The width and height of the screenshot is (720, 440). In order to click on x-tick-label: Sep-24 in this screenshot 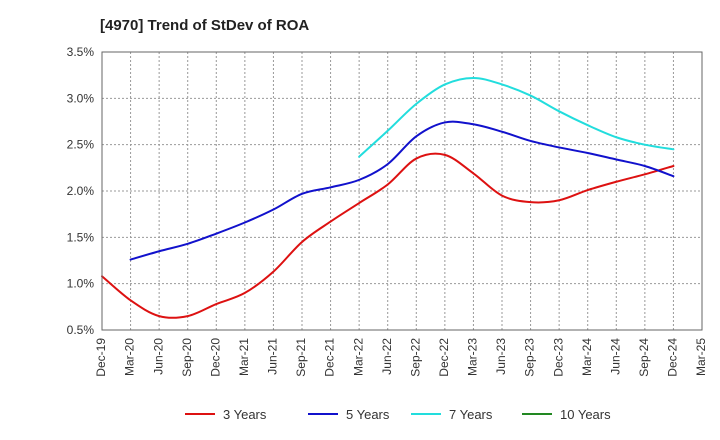, I will do `click(644, 357)`.